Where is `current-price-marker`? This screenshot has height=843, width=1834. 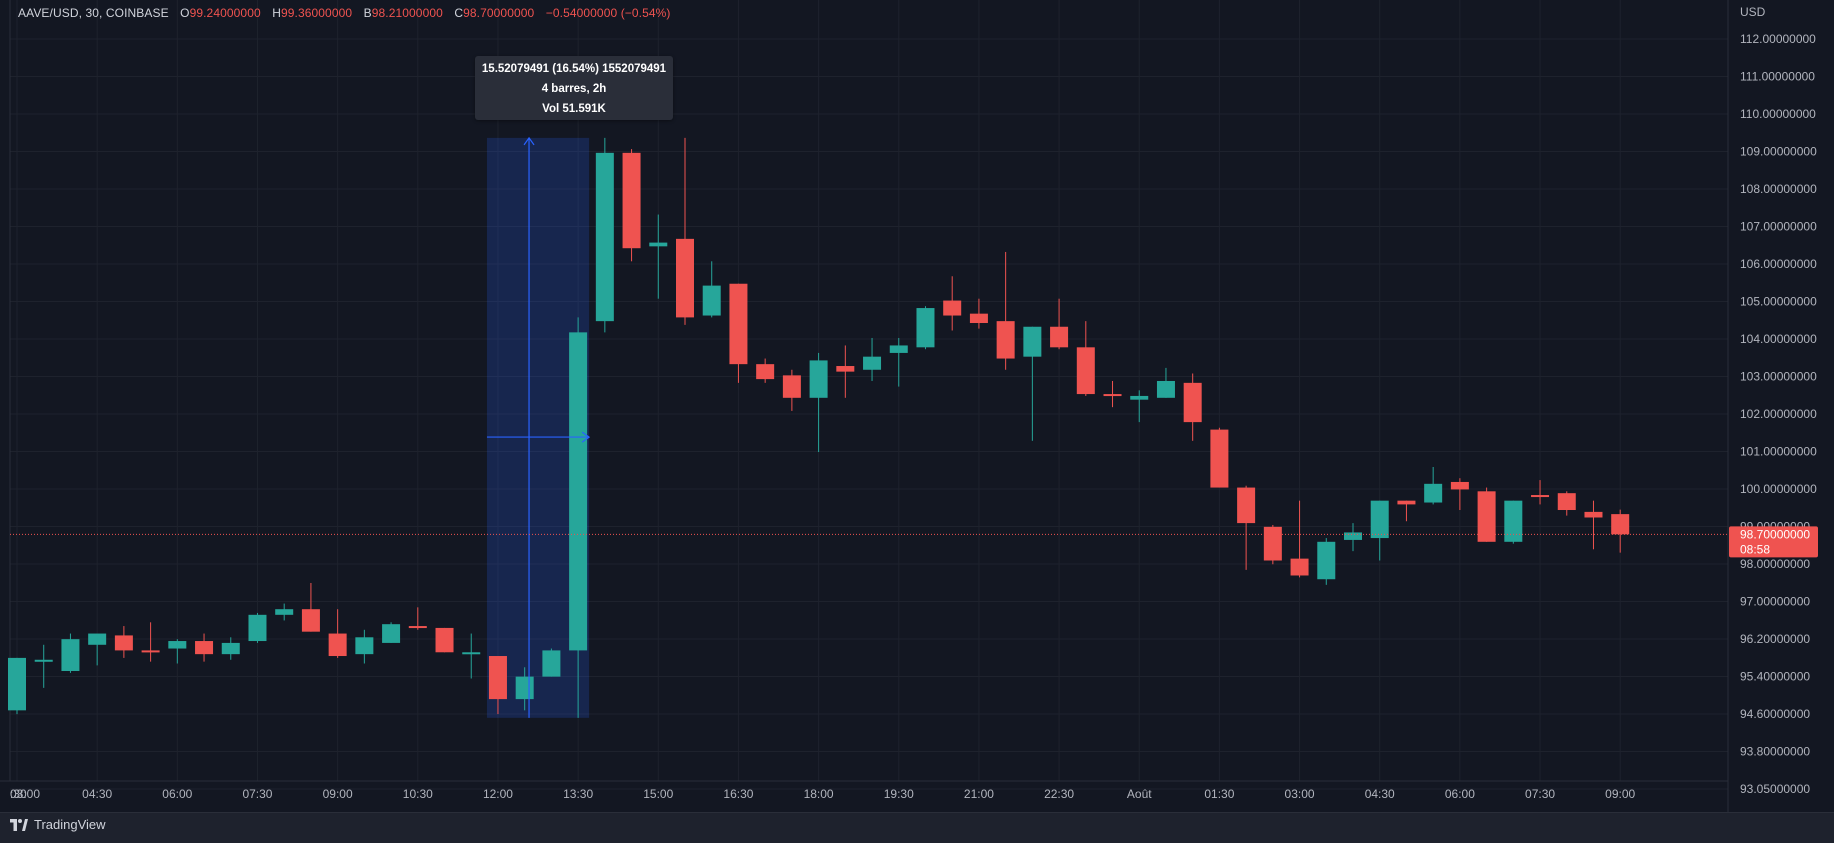
current-price-marker is located at coordinates (1773, 542).